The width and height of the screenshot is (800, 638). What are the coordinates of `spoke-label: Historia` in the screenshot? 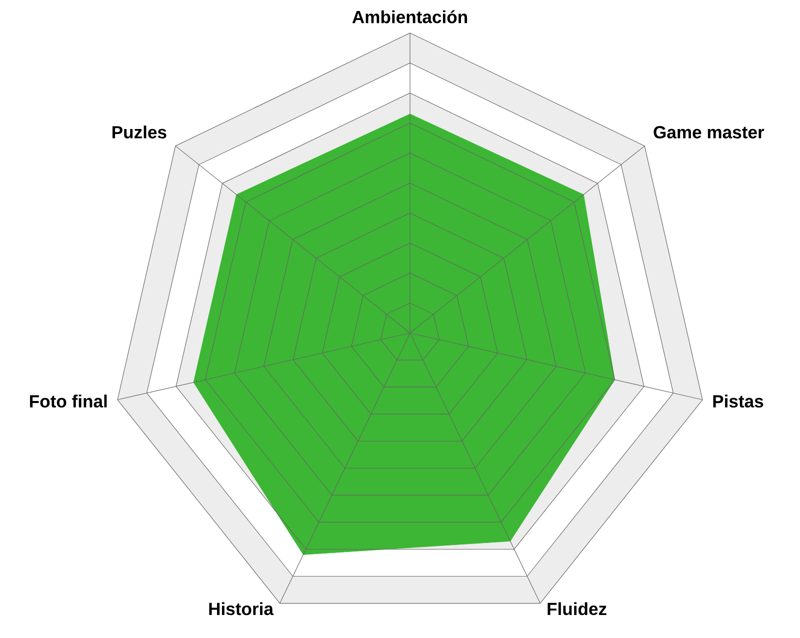 It's located at (241, 609).